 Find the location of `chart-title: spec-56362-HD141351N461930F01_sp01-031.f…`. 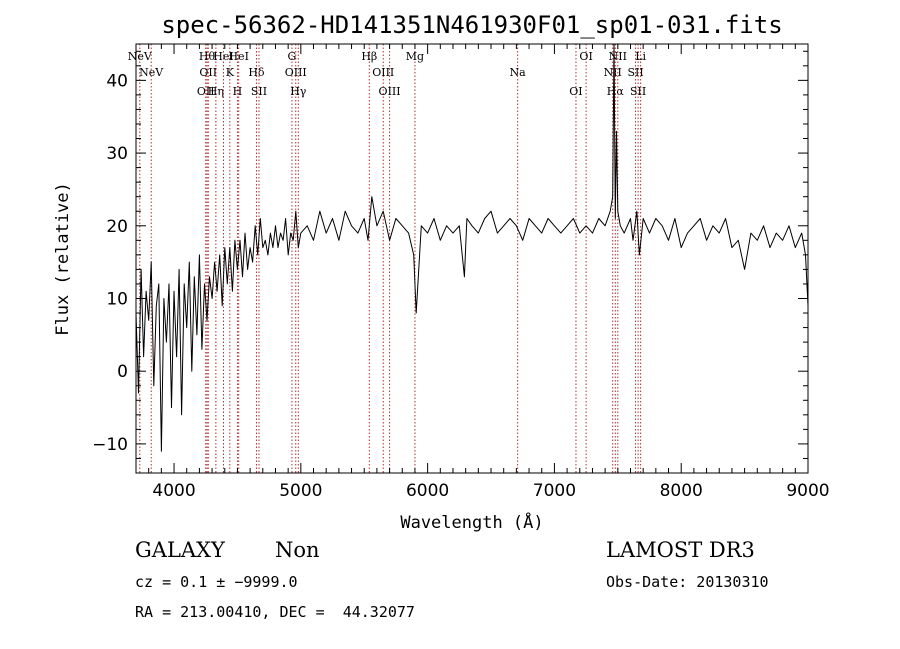

chart-title: spec-56362-HD141351N461930F01_sp01-031.f… is located at coordinates (471, 25).